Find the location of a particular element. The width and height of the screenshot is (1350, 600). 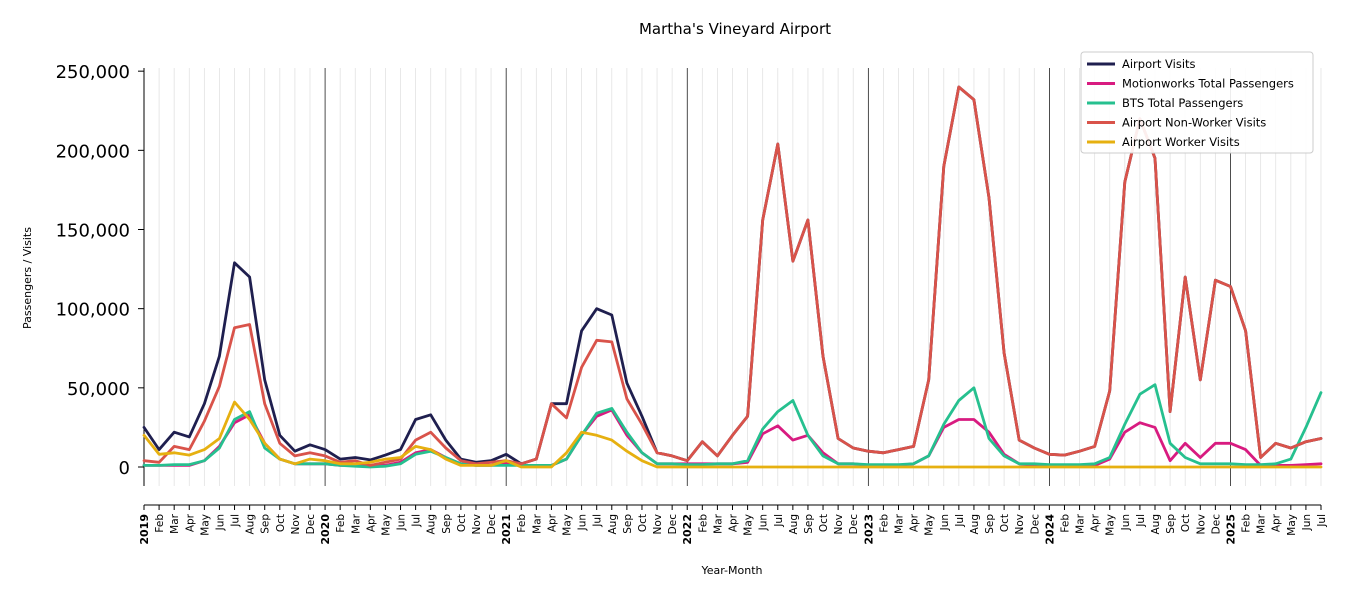

x-tick-label-year: 2024 is located at coordinates (1049, 529).